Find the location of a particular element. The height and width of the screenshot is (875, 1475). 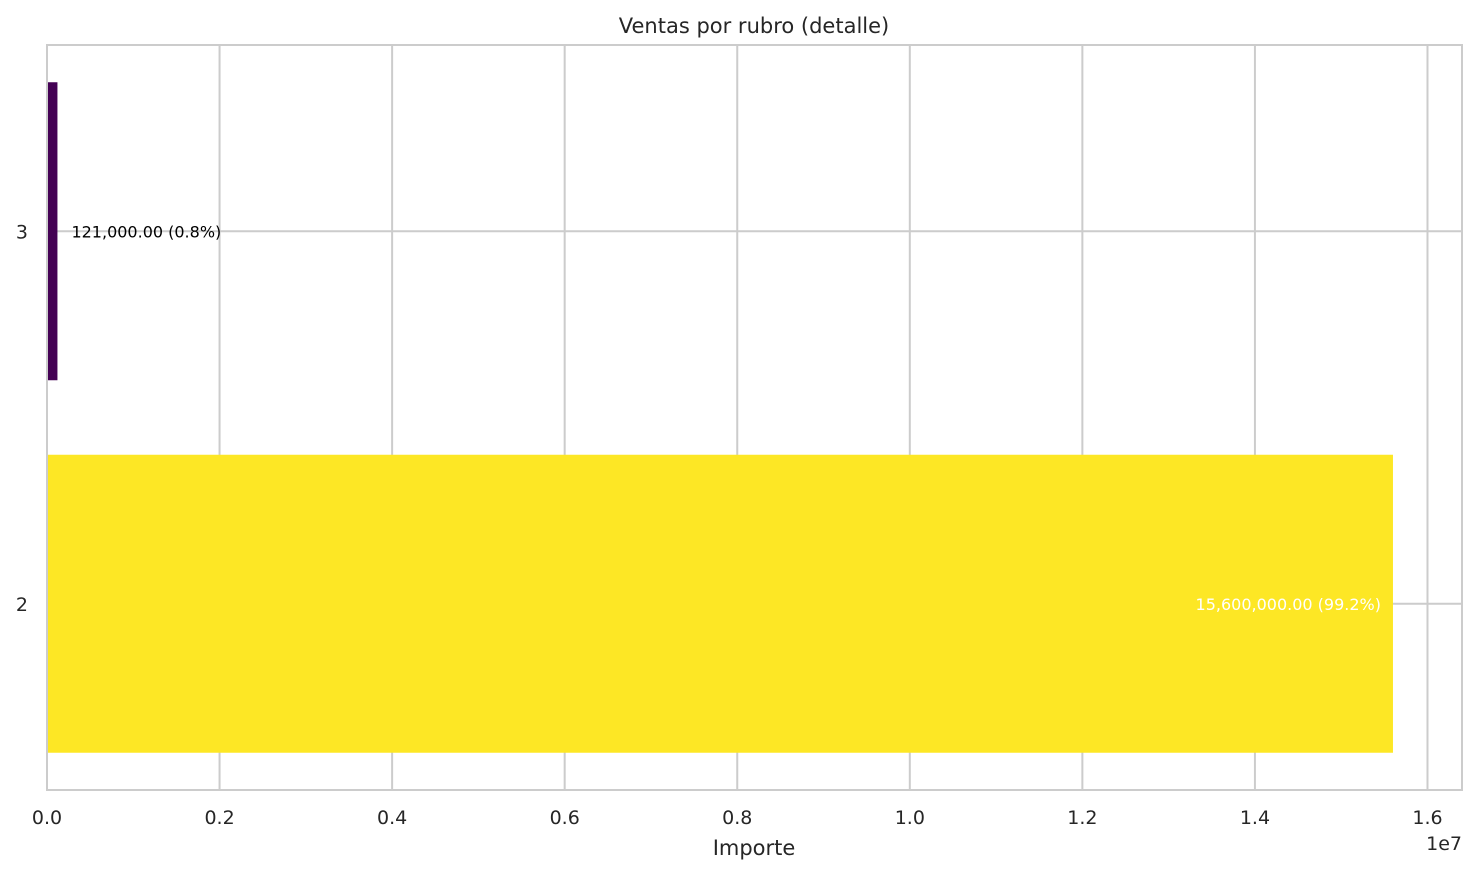

x-tick-label: 0.2 is located at coordinates (219, 818).